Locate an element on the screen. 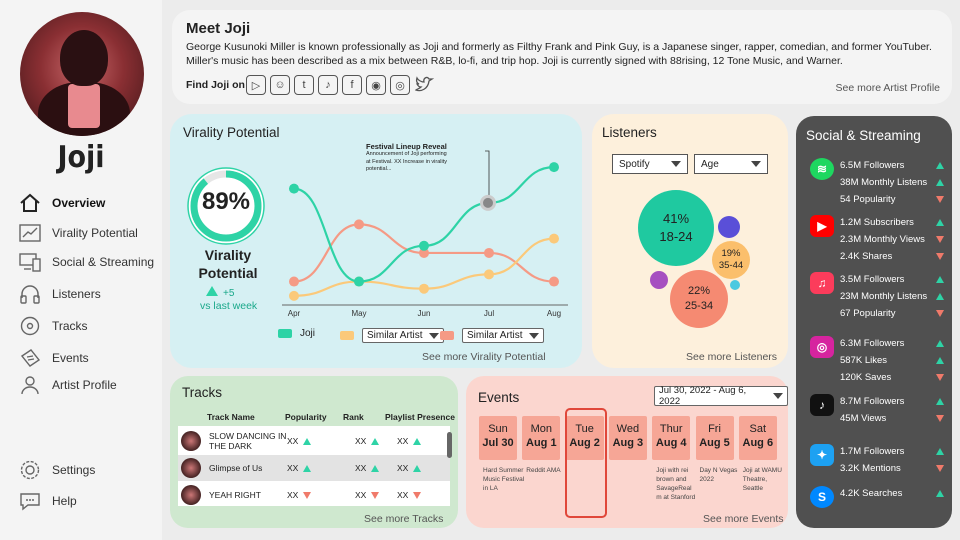 The width and height of the screenshot is (960, 540). youtube-icon: ▶ is located at coordinates (822, 226).